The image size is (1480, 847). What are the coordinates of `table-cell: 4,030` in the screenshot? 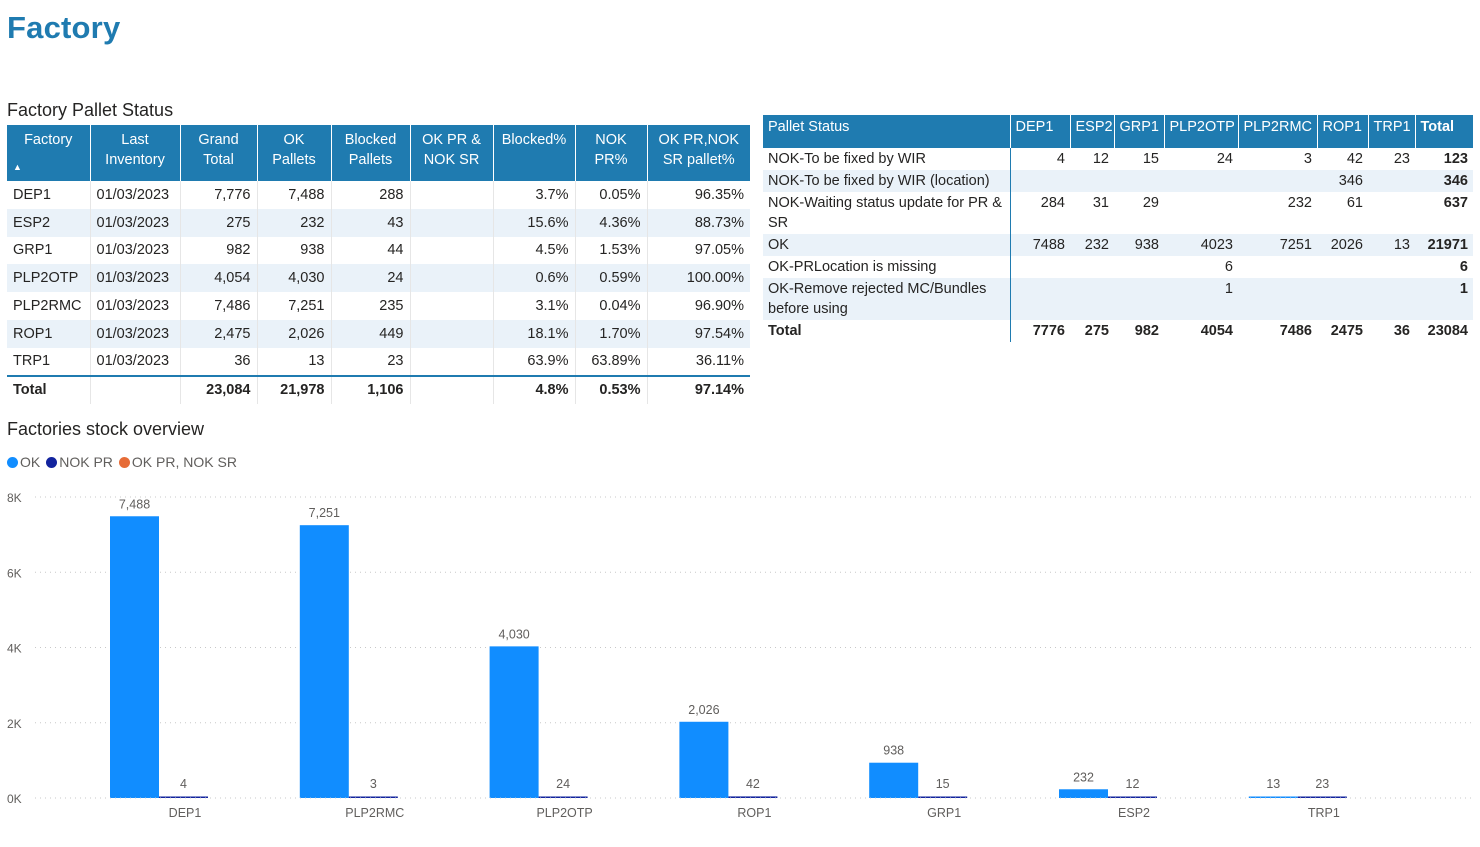 It's located at (294, 278).